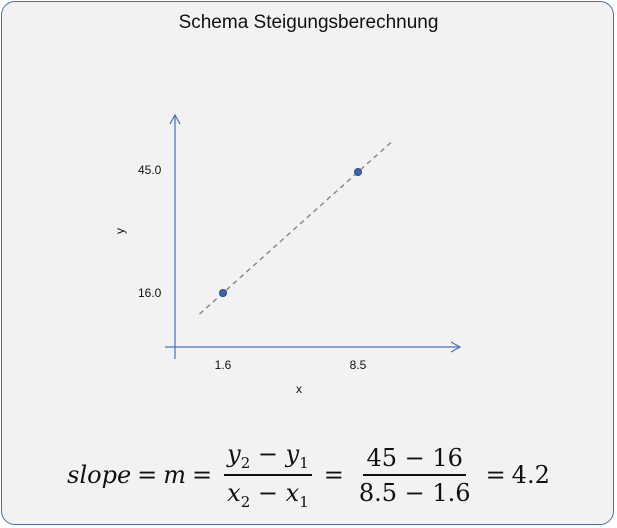  What do you see at coordinates (299, 389) in the screenshot?
I see `x-axis-label: x` at bounding box center [299, 389].